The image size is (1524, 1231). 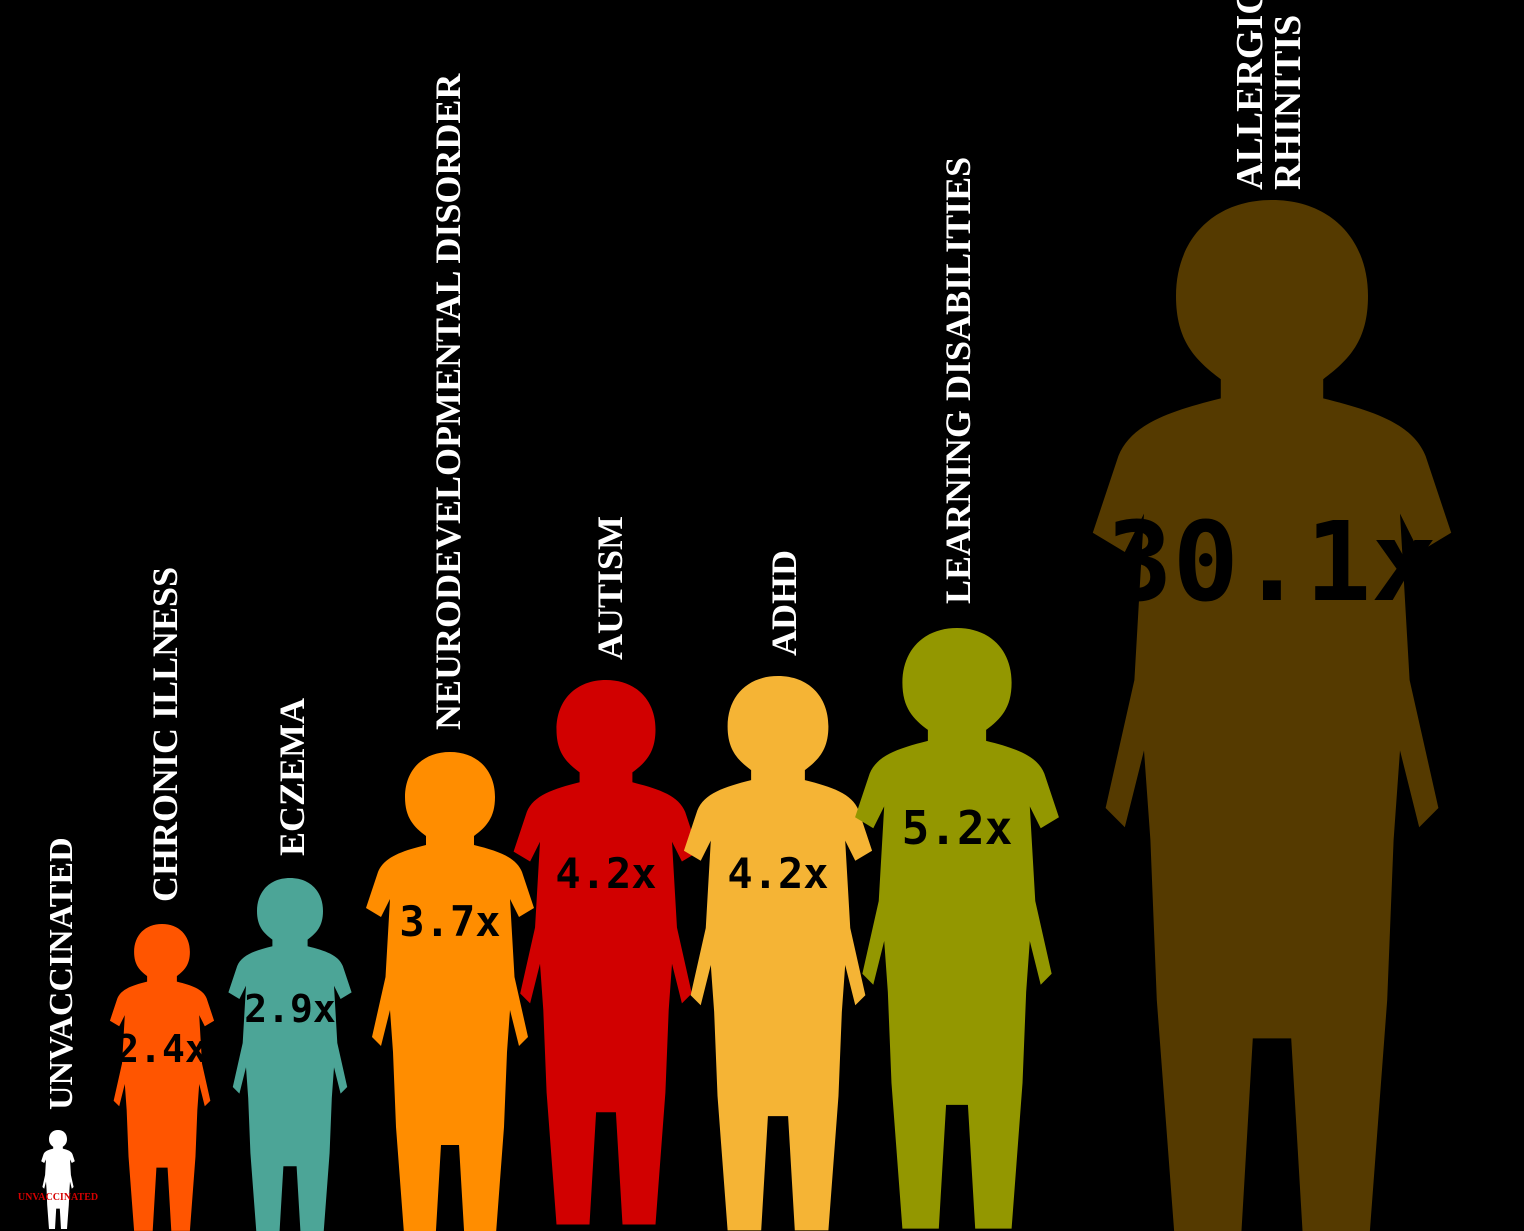 What do you see at coordinates (605, 873) in the screenshot?
I see `value-label-autism: 4.2x` at bounding box center [605, 873].